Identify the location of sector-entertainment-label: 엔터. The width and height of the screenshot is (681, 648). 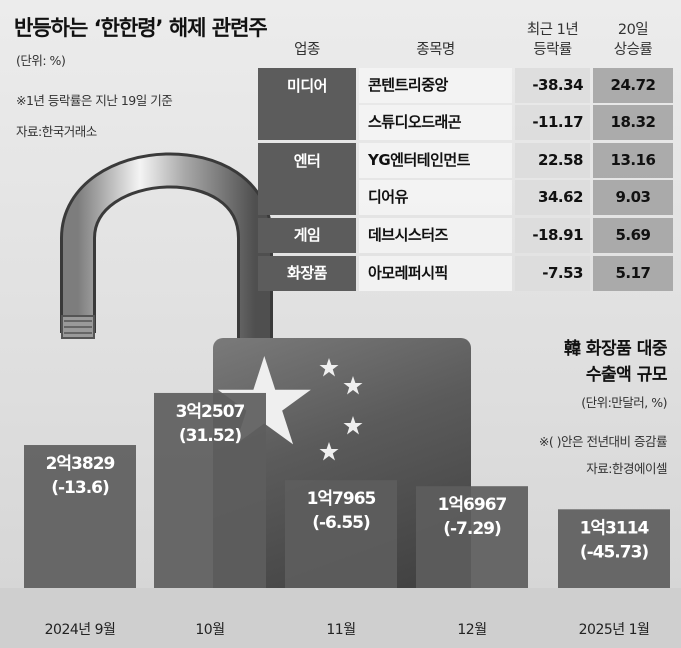
(307, 161).